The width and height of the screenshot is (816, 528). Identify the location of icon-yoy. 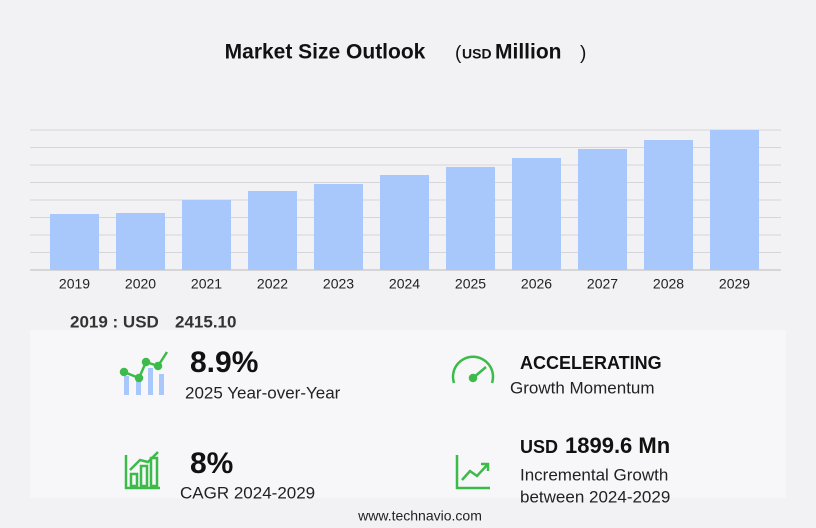
(144, 373).